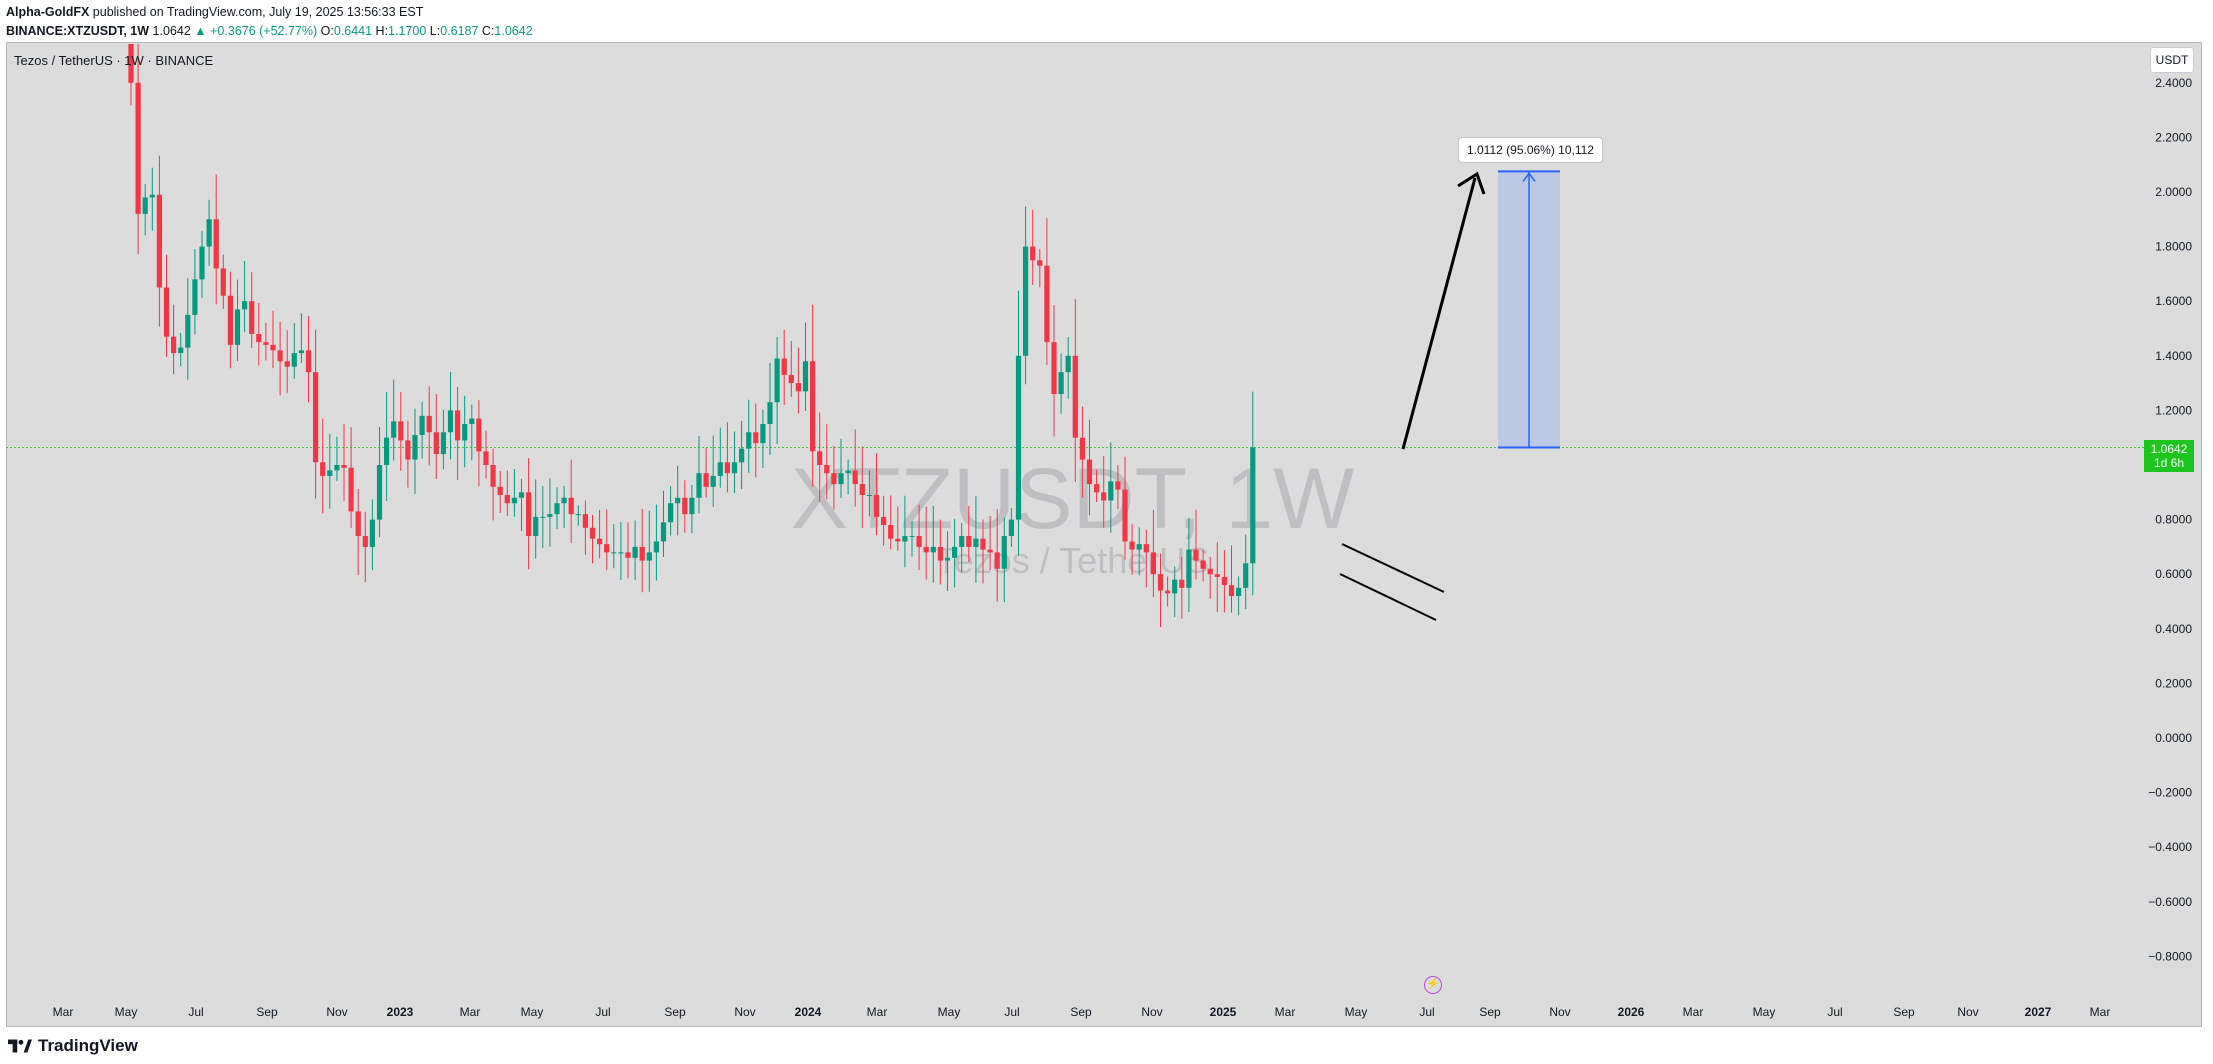 Image resolution: width=2213 pixels, height=1064 pixels. What do you see at coordinates (2170, 902) in the screenshot?
I see `y-tick-label: −0.6000` at bounding box center [2170, 902].